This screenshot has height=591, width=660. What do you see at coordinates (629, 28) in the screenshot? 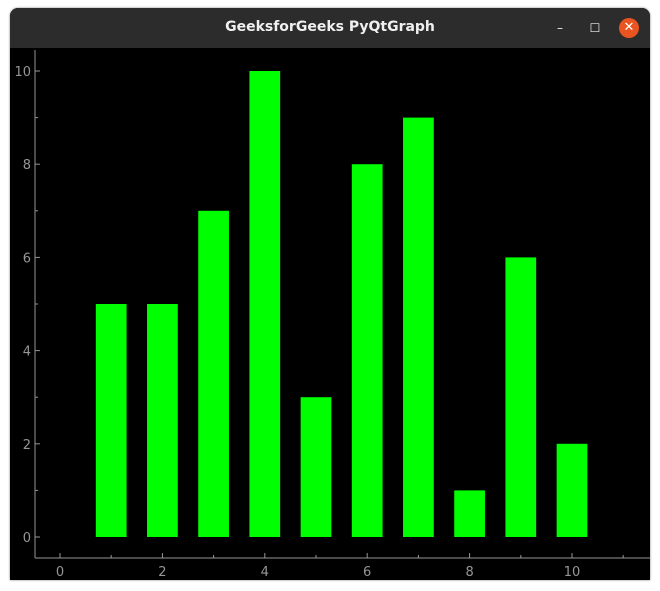
I see `close-button: ✕` at bounding box center [629, 28].